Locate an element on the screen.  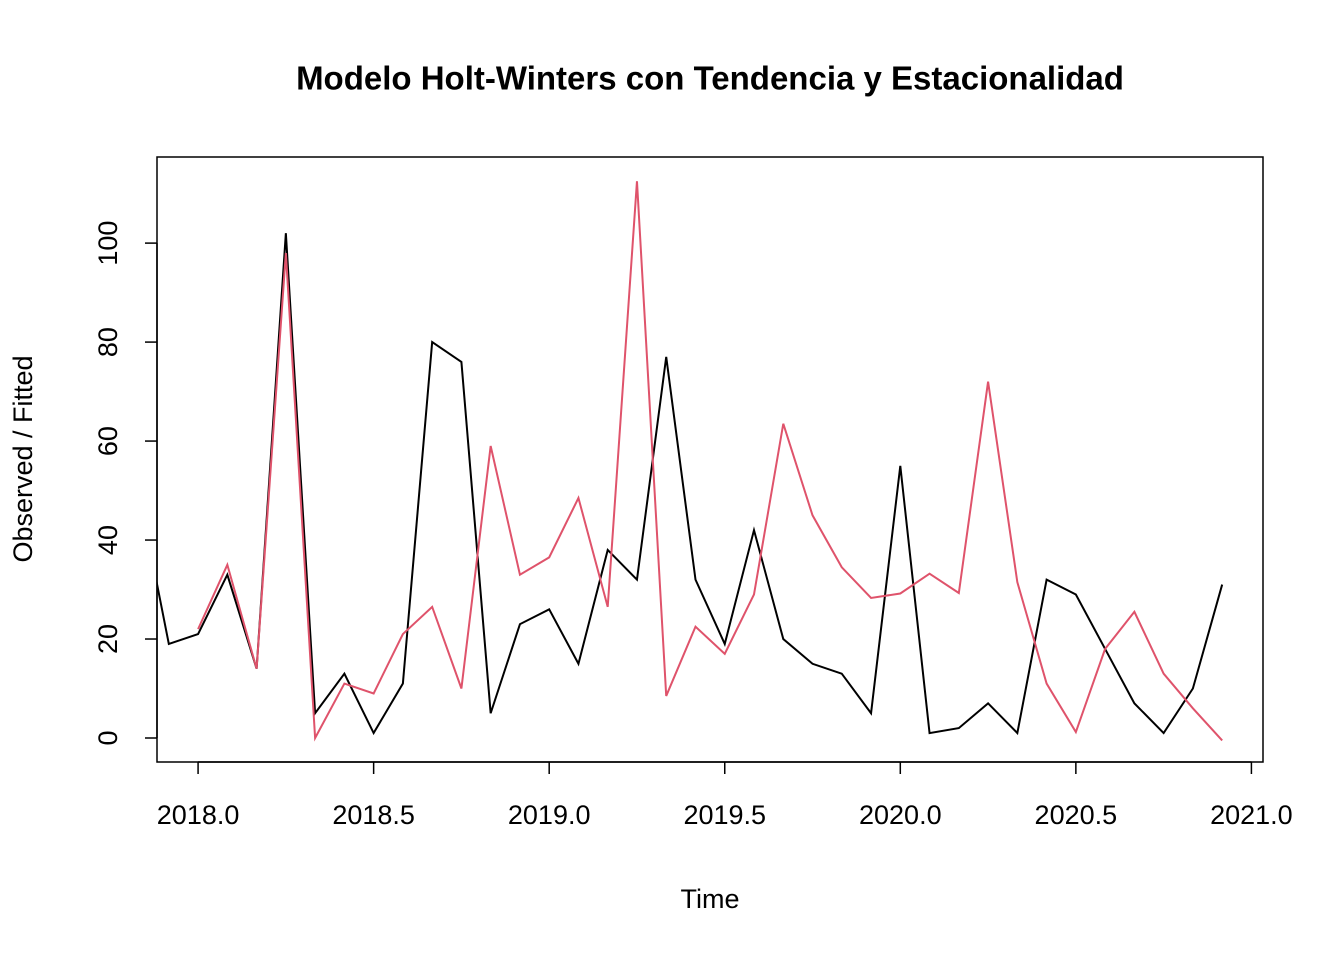
x-tick-label: 2018.0 is located at coordinates (198, 815).